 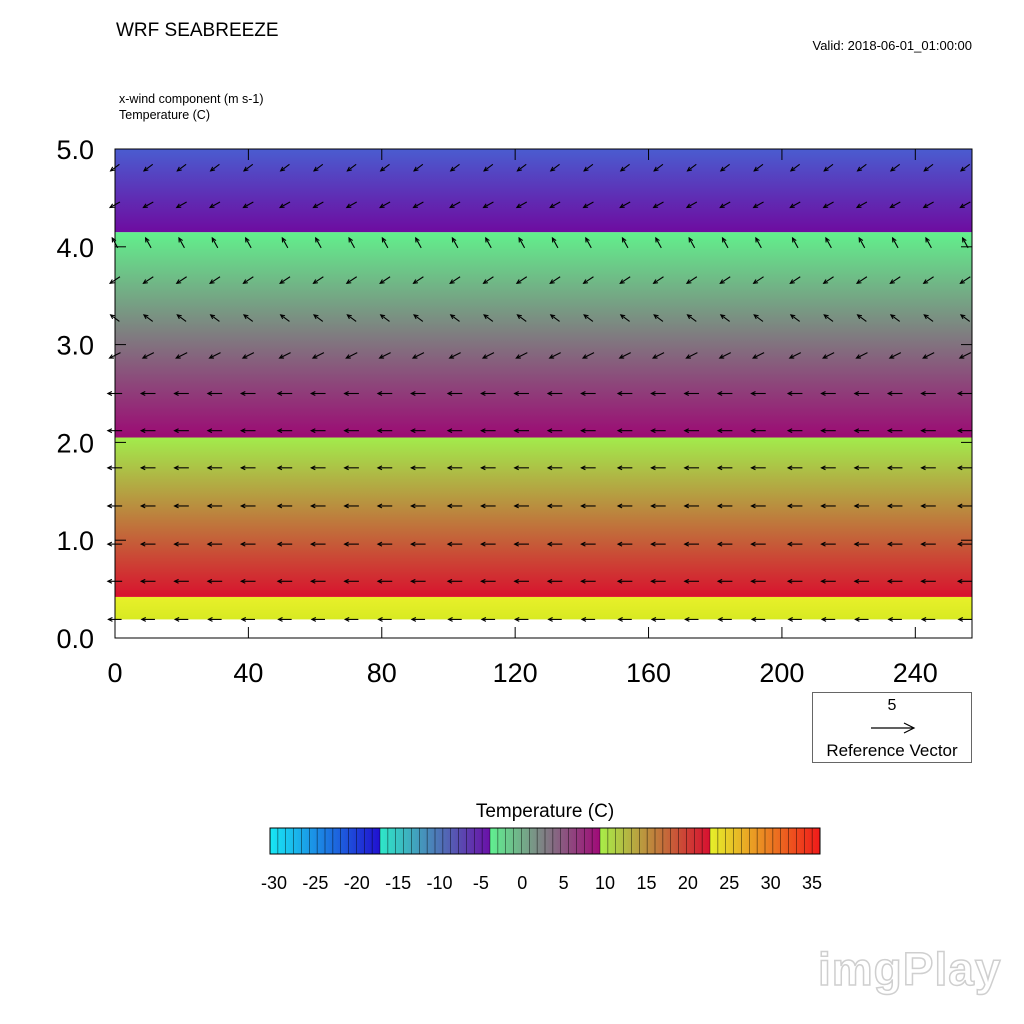 I want to click on colorbar-frame, so click(x=545, y=841).